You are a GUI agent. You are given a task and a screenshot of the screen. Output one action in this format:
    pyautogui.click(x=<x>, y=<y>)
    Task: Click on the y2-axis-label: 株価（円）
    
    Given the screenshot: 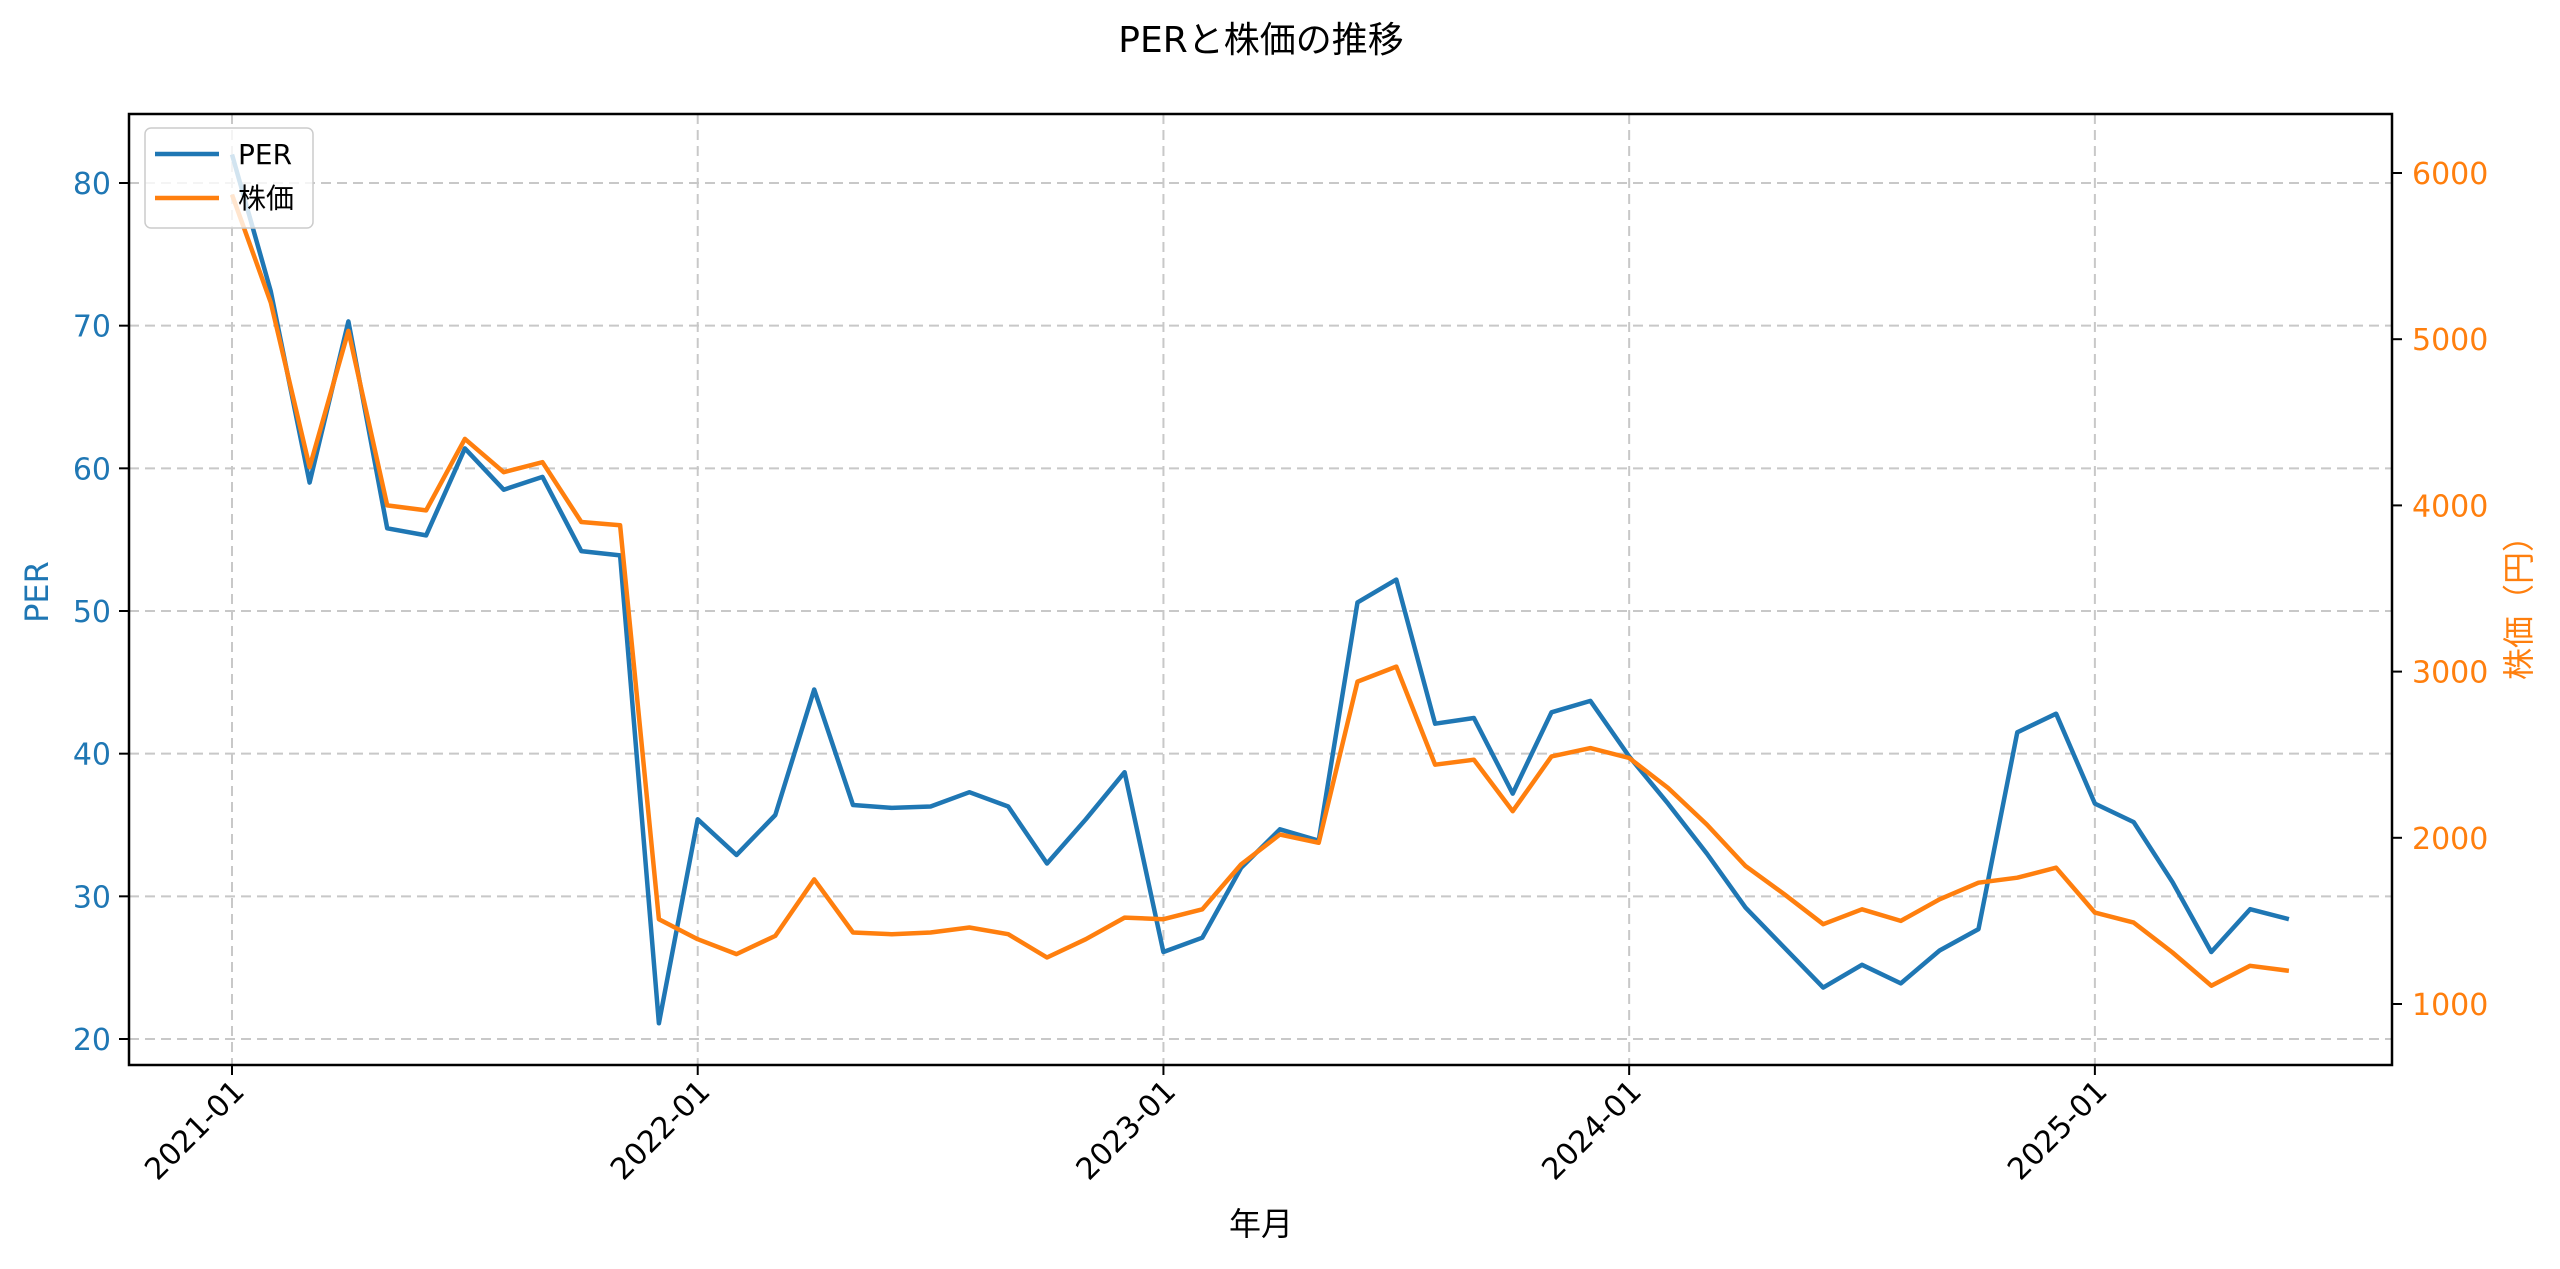 What is the action you would take?
    pyautogui.click(x=2519, y=600)
    